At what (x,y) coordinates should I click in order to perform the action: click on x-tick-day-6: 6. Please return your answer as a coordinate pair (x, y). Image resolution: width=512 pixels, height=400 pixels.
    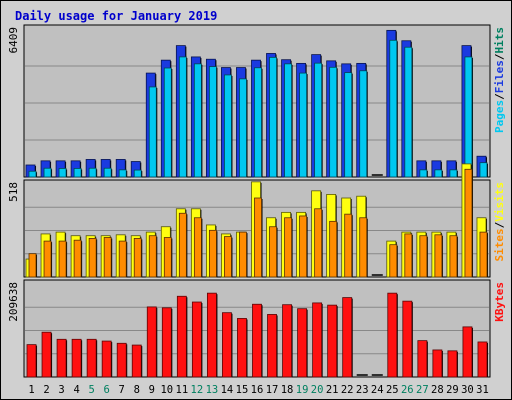
    Looking at the image, I should click on (107, 390).